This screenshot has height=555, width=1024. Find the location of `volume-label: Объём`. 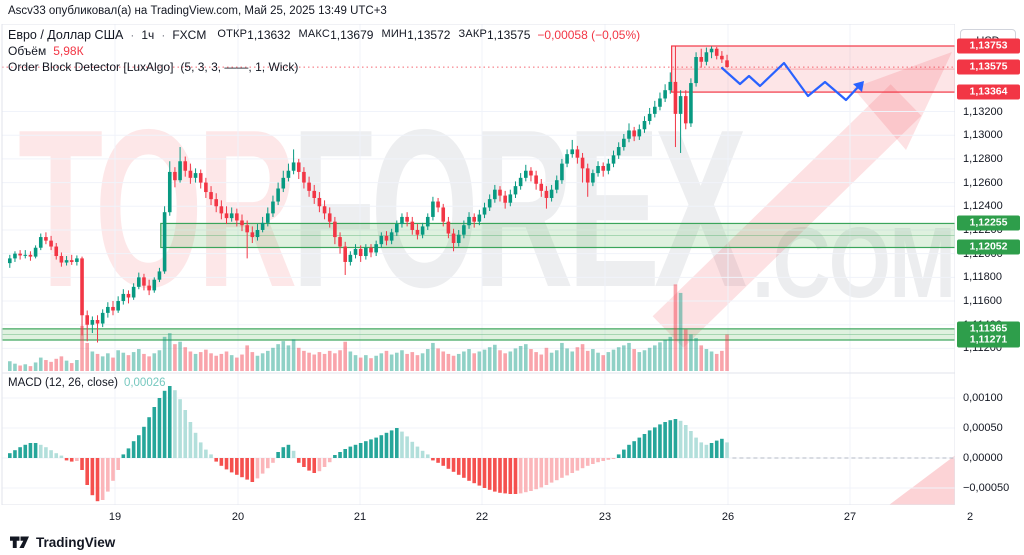

volume-label: Объём is located at coordinates (27, 50).